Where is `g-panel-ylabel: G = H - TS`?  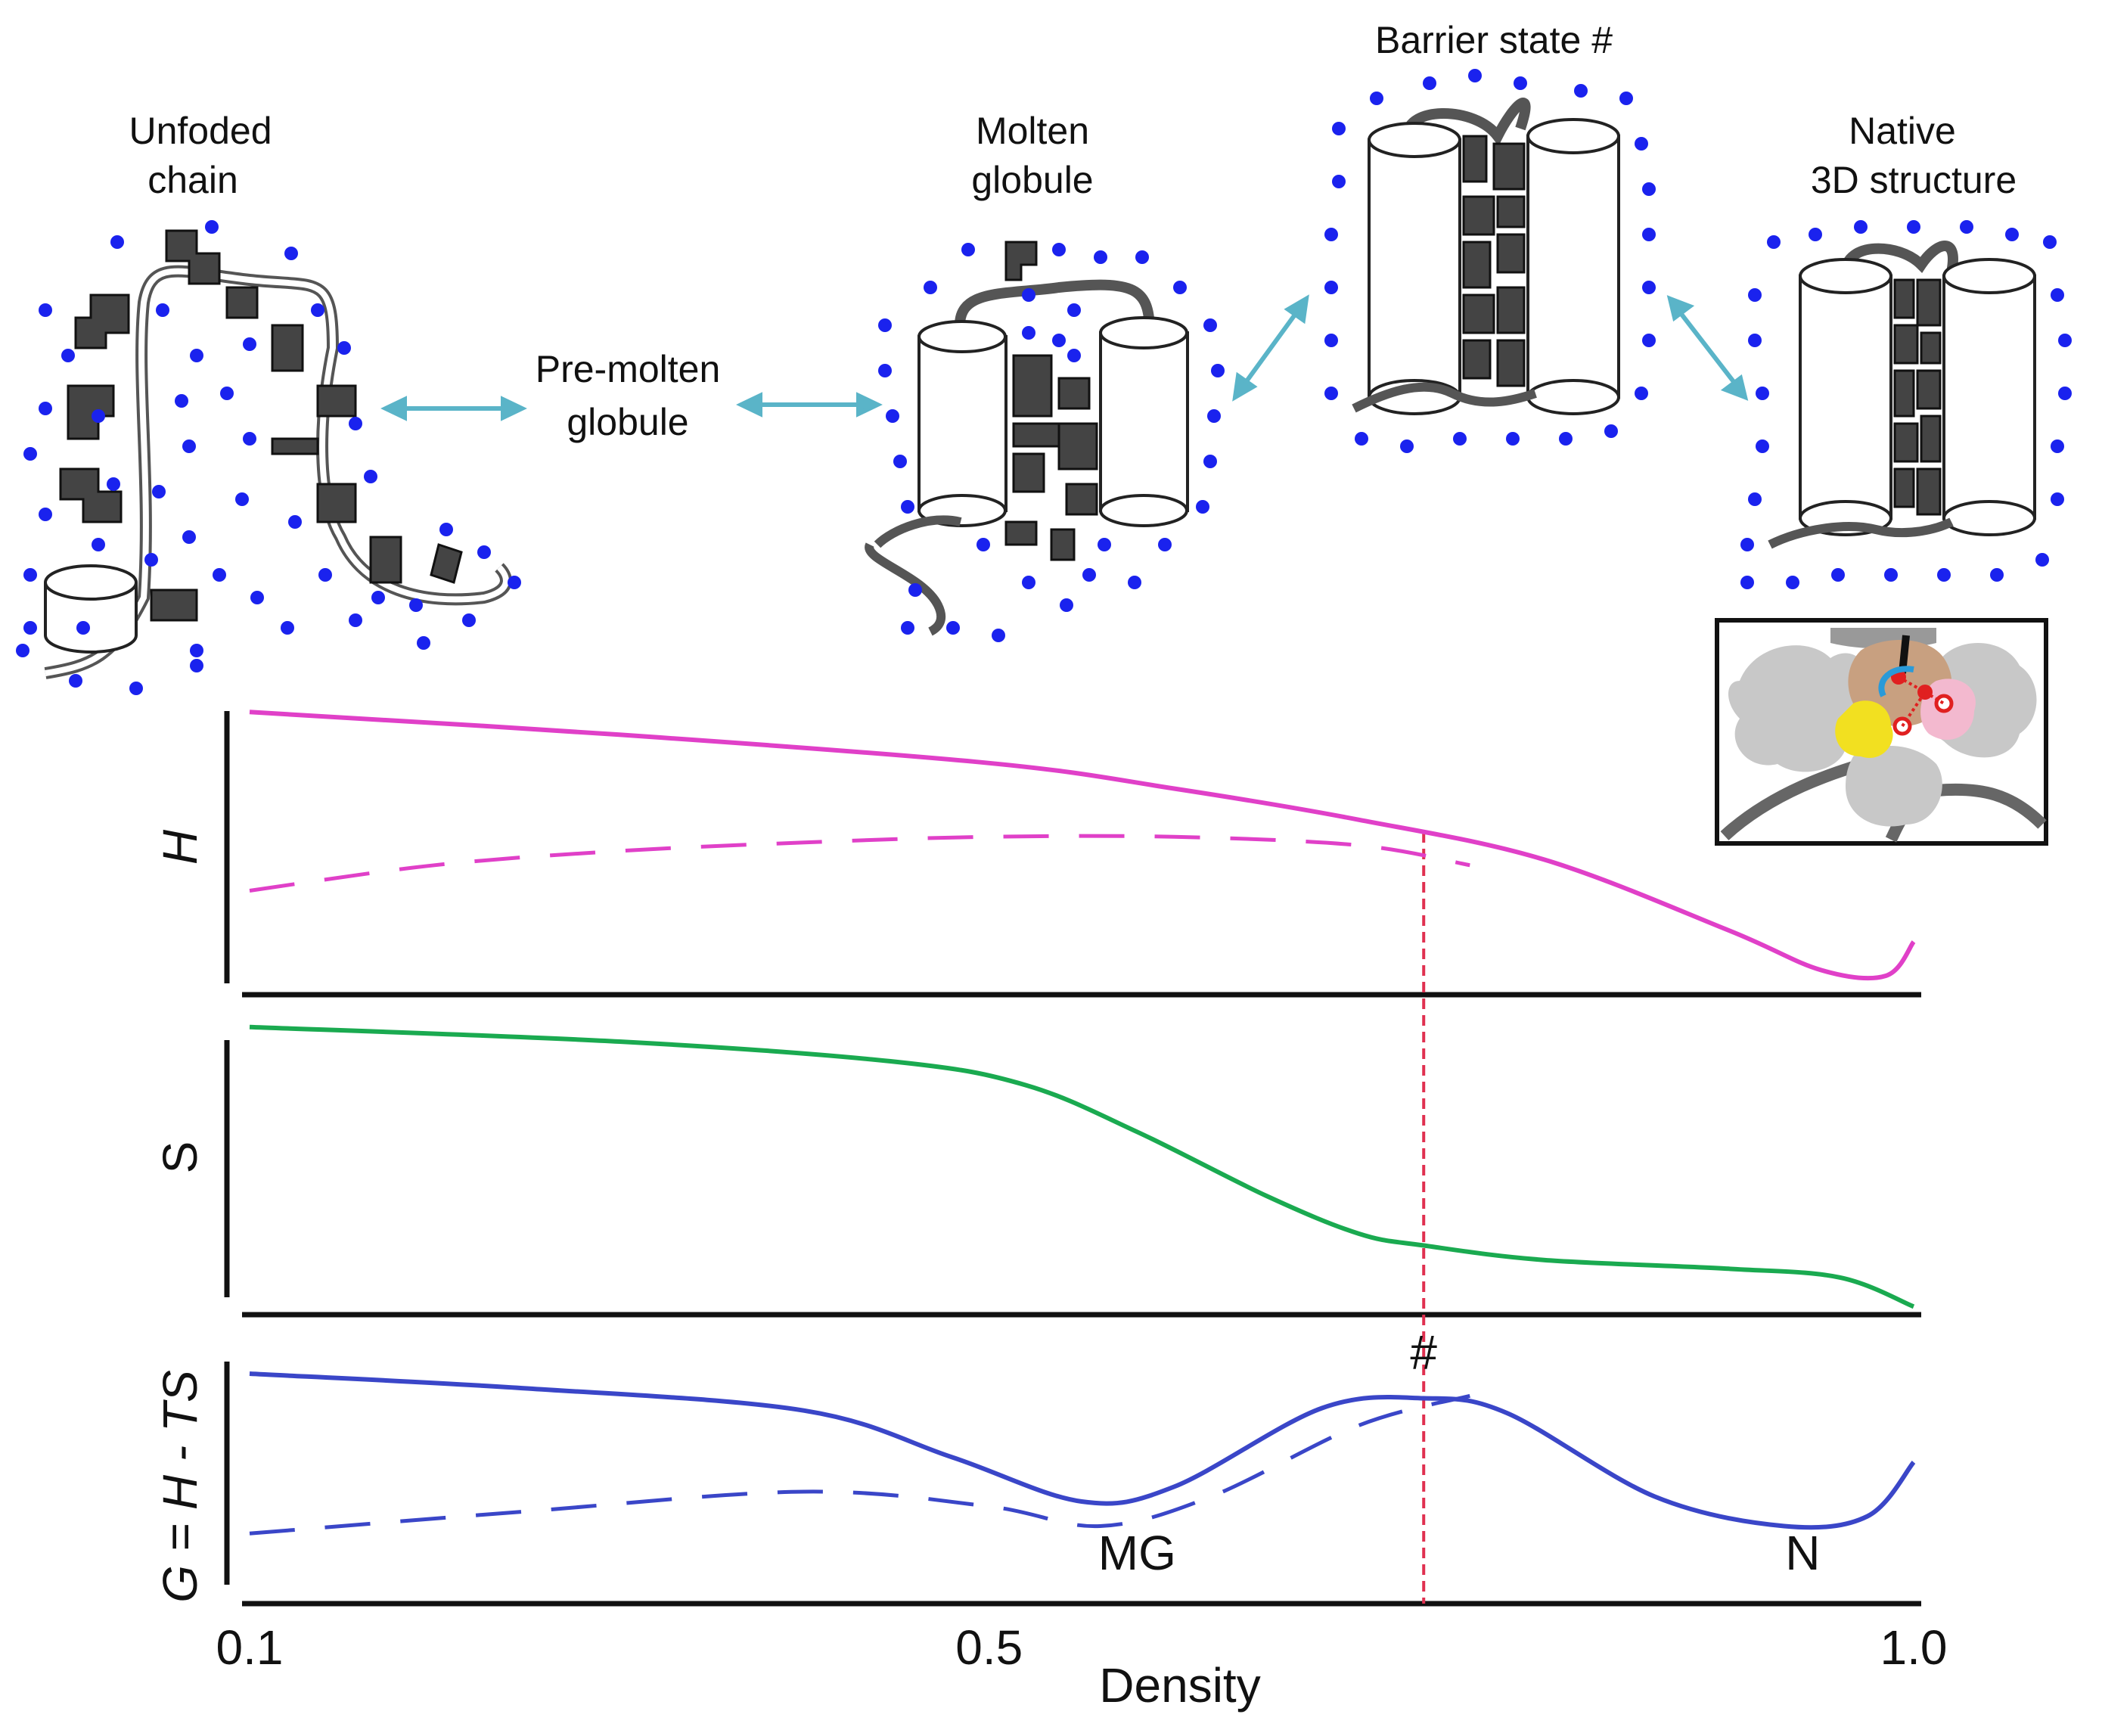
g-panel-ylabel: G = H - TS is located at coordinates (180, 1486).